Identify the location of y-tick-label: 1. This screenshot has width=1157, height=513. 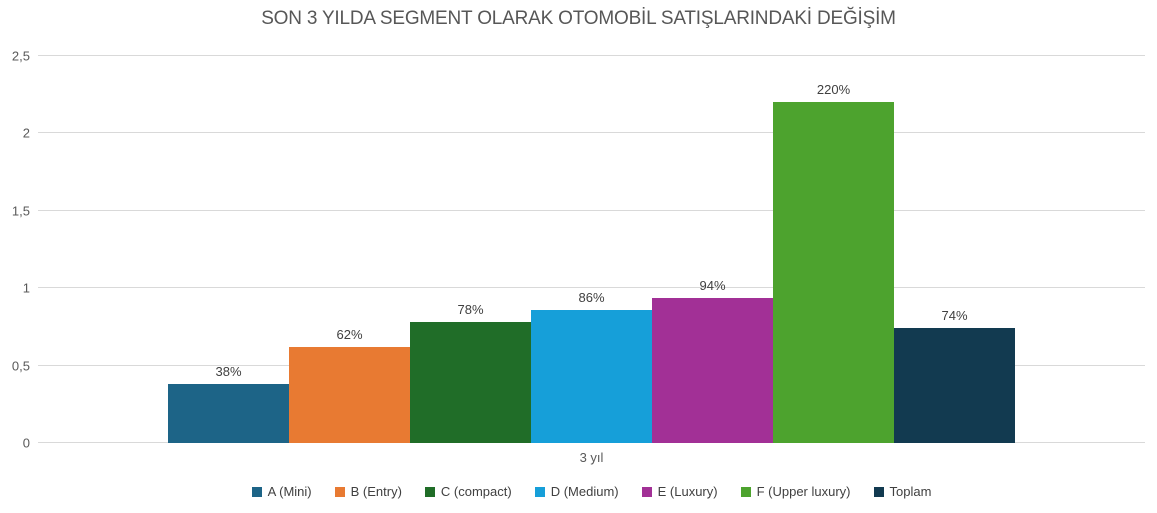
(26, 288).